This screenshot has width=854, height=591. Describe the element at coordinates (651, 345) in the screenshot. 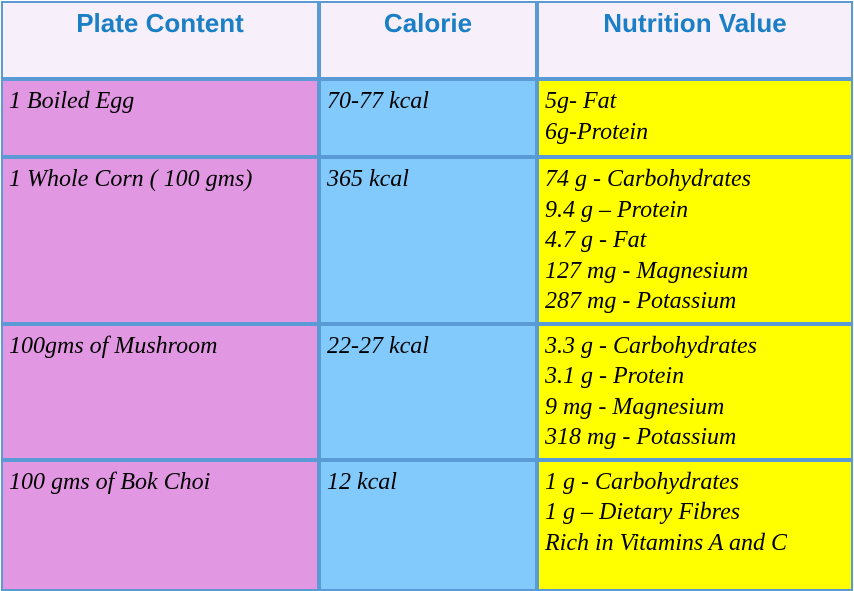

I see `nutrition-line: 3.3 g - Carbohydrates` at that location.